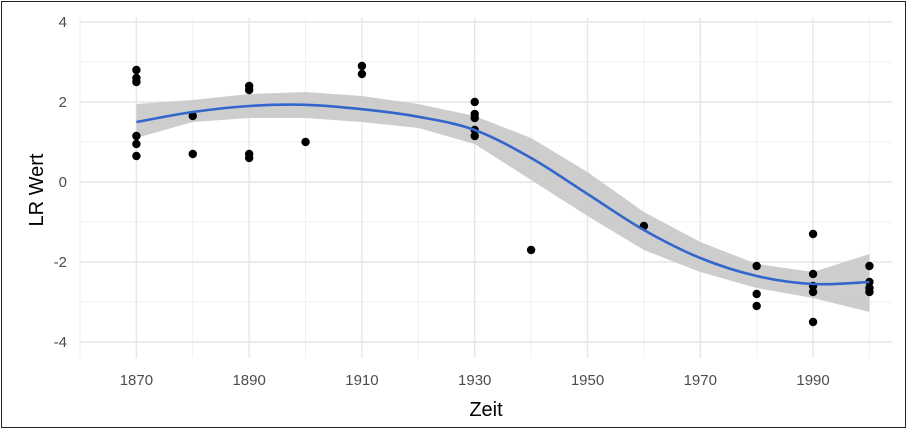  I want to click on y-axis-title: LR Wert, so click(37, 189).